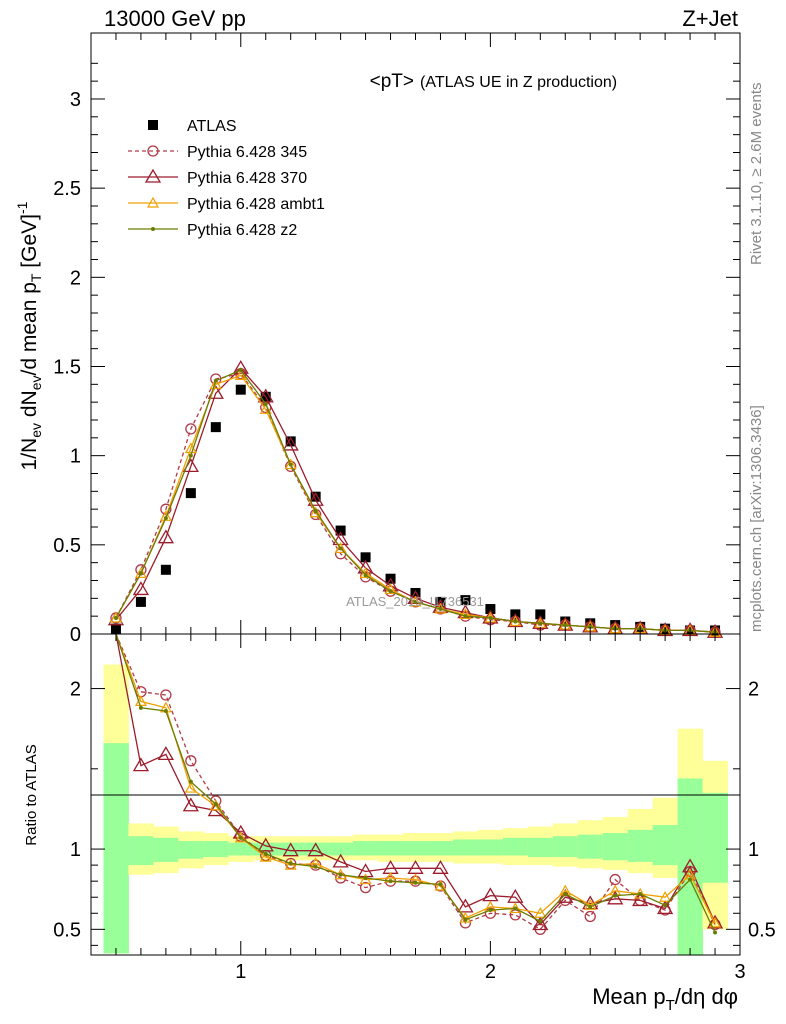 The width and height of the screenshot is (786, 1024). Describe the element at coordinates (756, 174) in the screenshot. I see `rivet-version-label: Rivet 3.1.10, ≥ 2.6M events` at that location.